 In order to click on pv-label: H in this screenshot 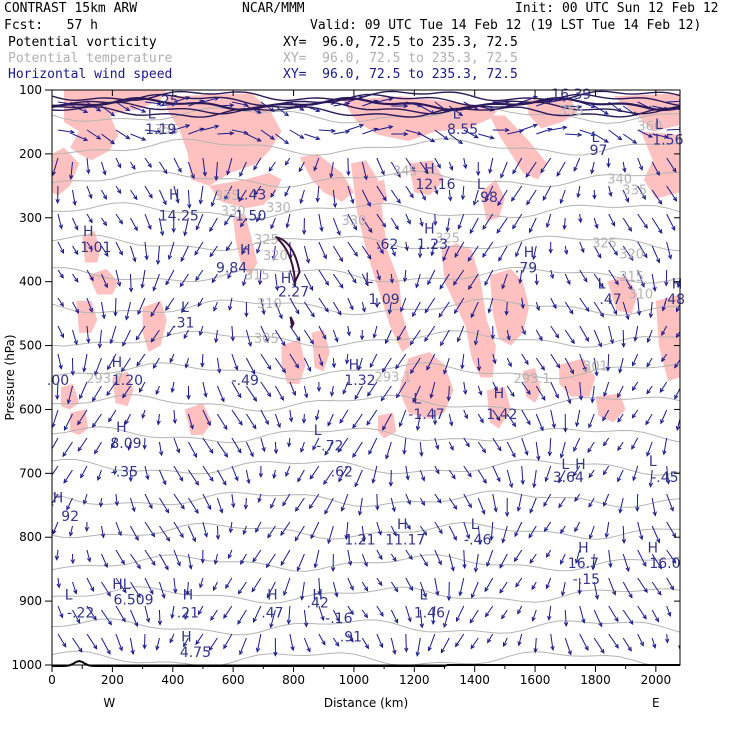, I will do `click(429, 169)`.